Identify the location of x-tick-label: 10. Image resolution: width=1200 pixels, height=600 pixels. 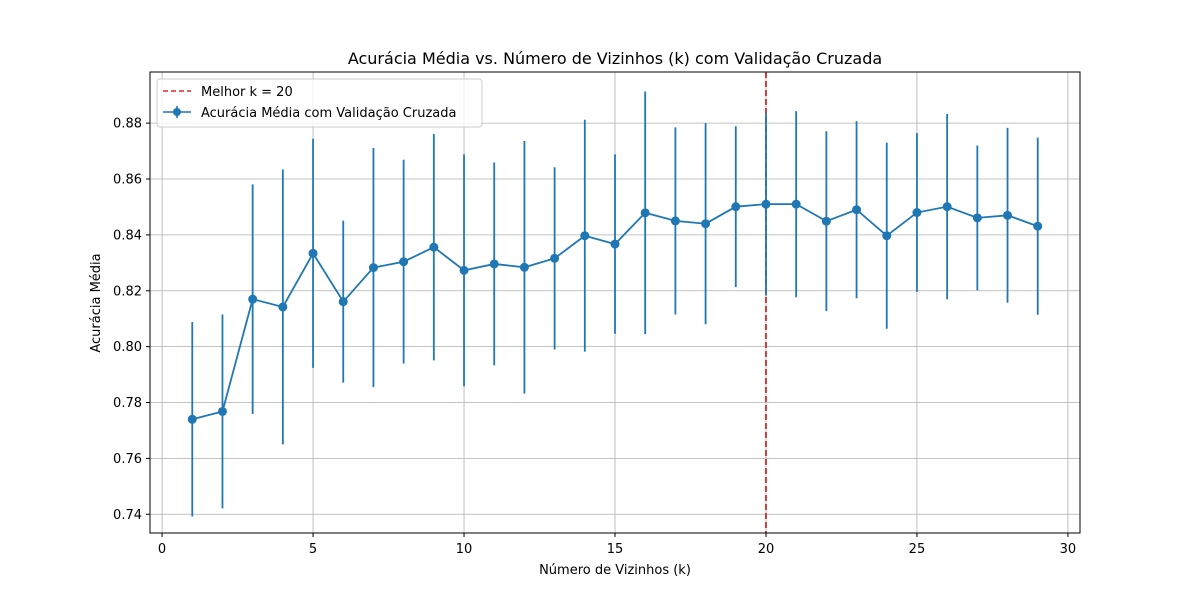
(464, 549).